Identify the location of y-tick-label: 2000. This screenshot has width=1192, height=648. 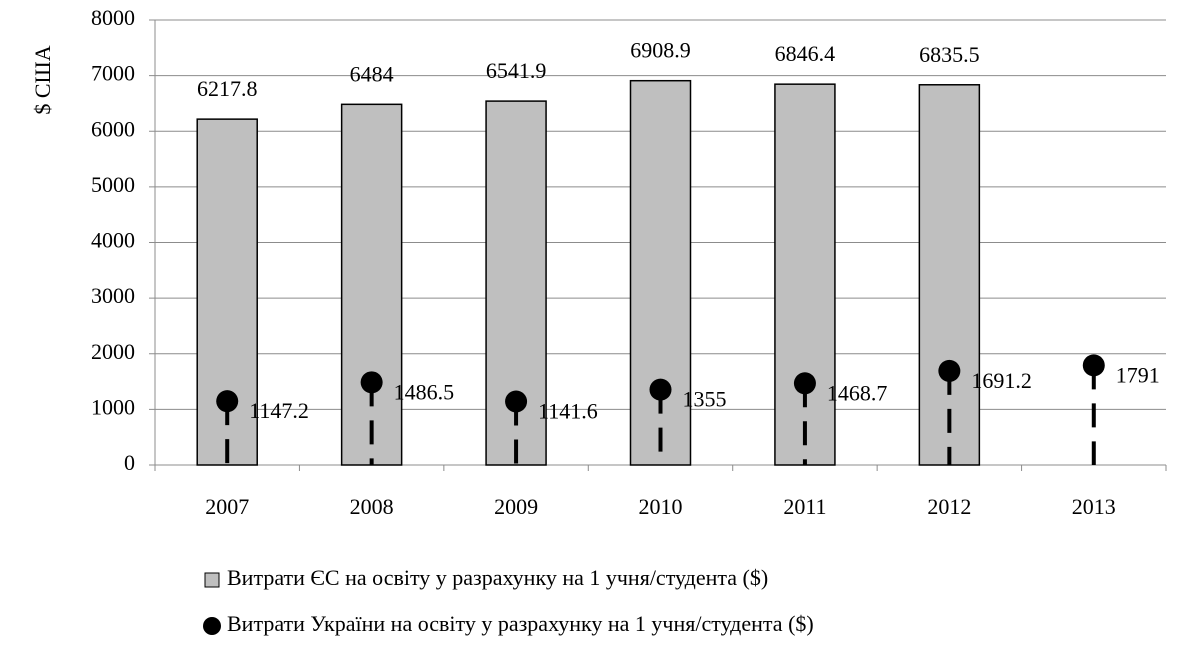
(113, 351).